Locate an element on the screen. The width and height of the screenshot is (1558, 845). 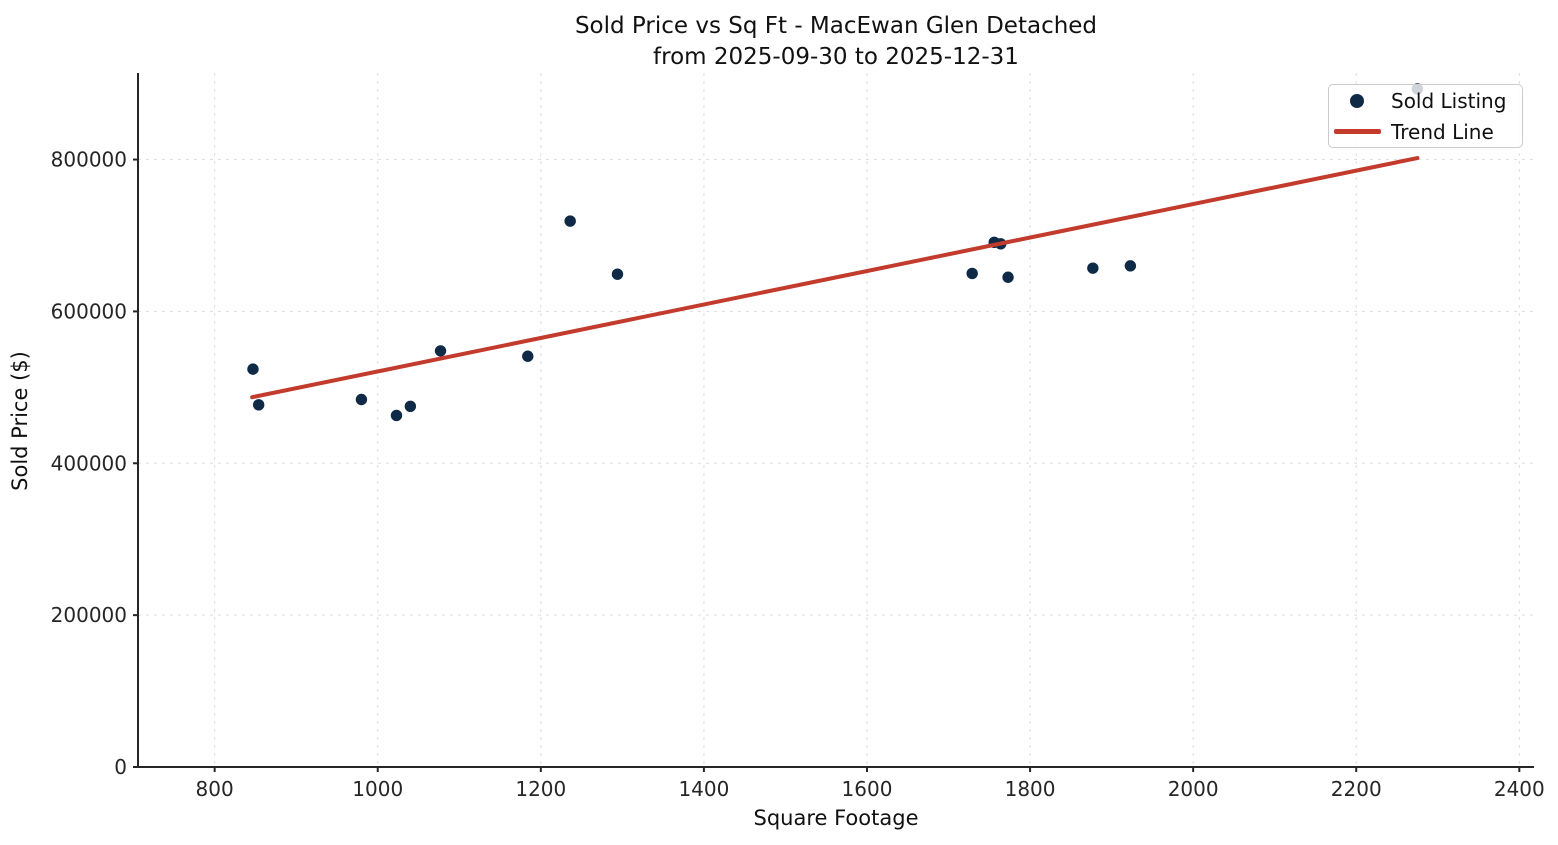
legend: Sold Listing Trend Line is located at coordinates (1425, 116).